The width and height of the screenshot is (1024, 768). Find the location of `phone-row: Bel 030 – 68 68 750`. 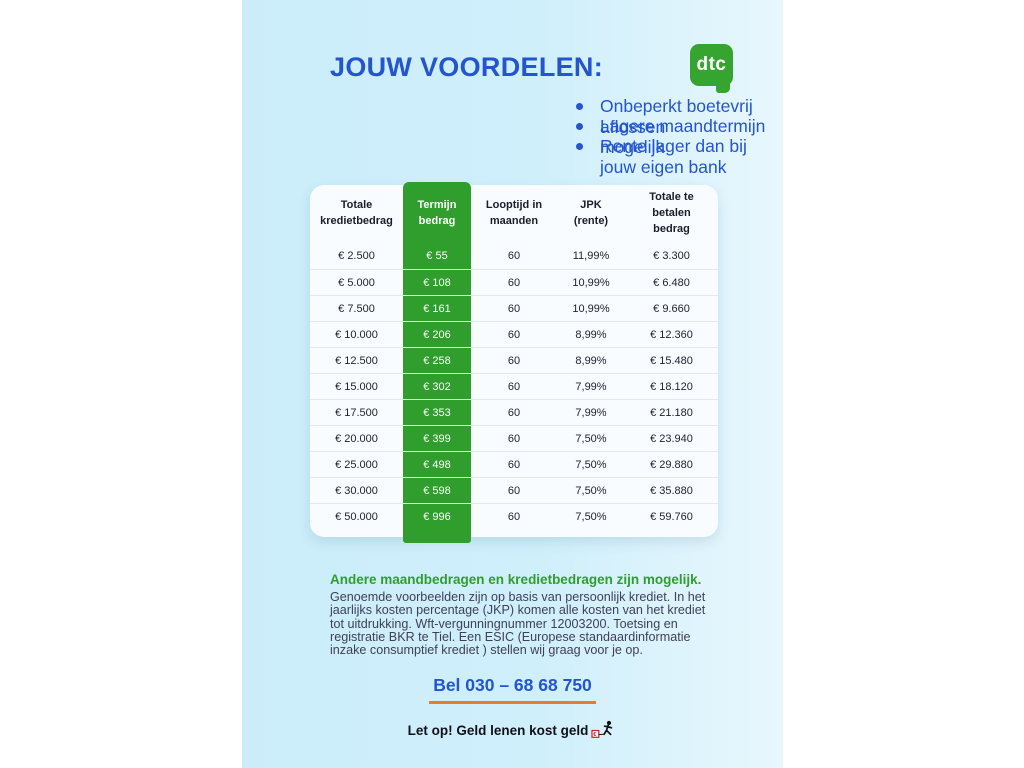

phone-row: Bel 030 – 68 68 750 is located at coordinates (512, 689).